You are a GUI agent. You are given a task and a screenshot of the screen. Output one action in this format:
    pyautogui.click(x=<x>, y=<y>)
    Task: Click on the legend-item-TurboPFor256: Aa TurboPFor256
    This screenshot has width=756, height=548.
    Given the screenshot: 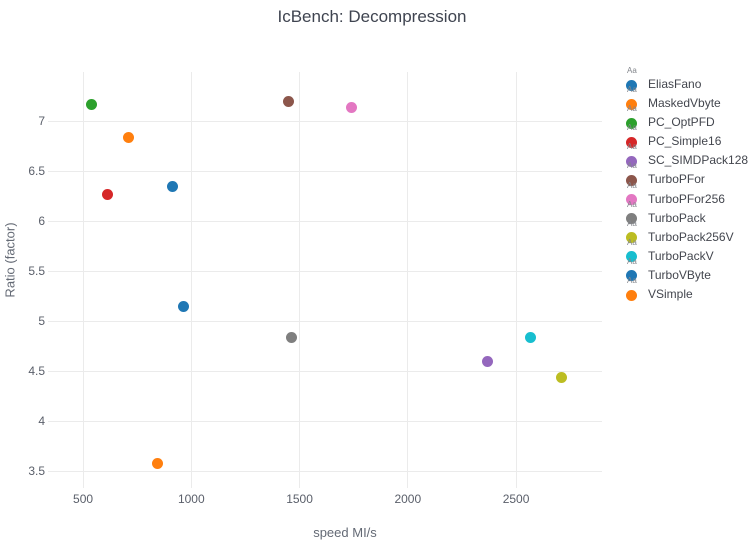 What is the action you would take?
    pyautogui.click(x=688, y=193)
    